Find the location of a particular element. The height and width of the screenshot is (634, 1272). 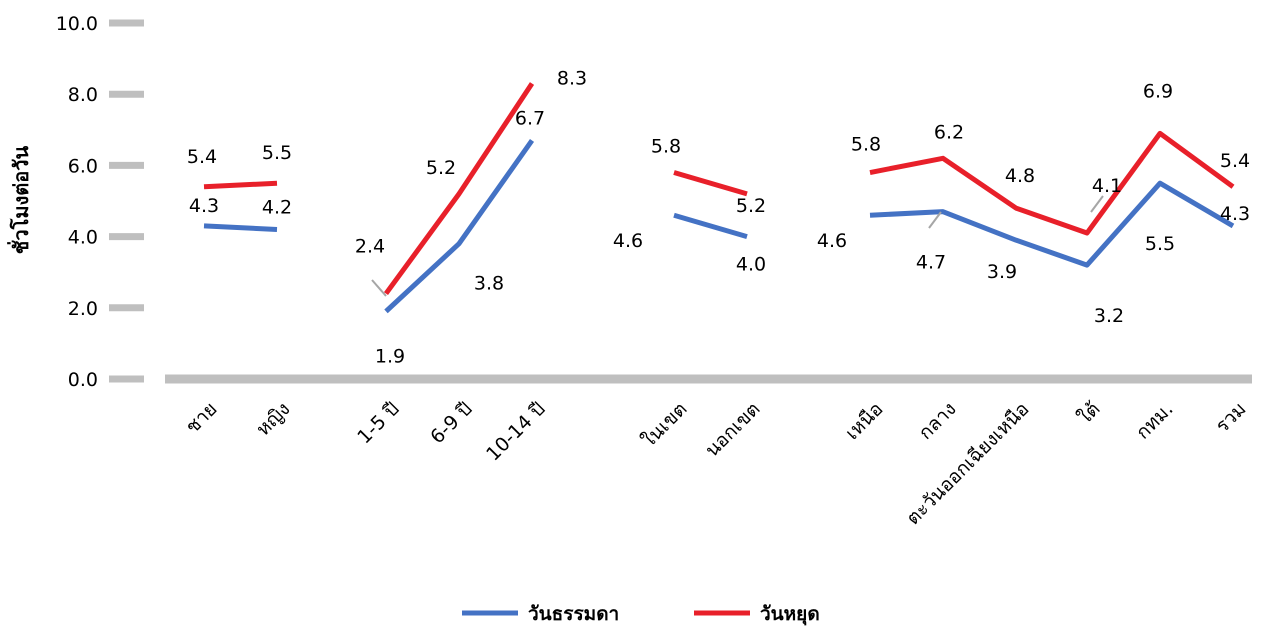

holiday-data-label: 6.9 is located at coordinates (1158, 91).